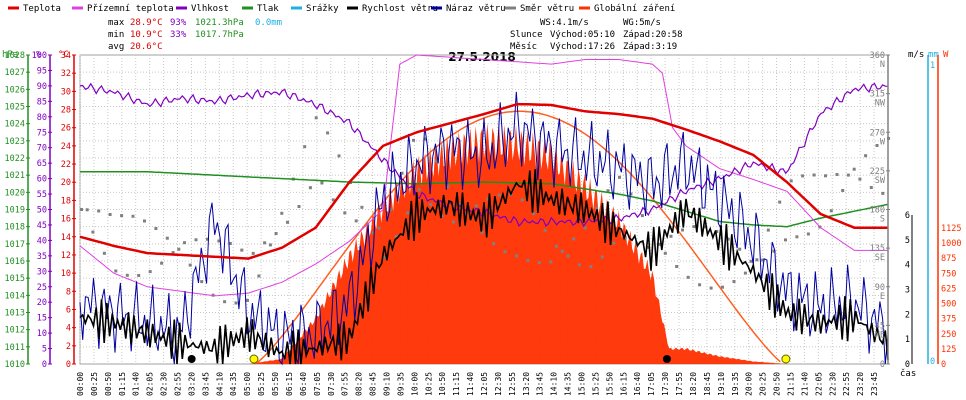 The image size is (966, 400). Describe the element at coordinates (66, 274) in the screenshot. I see `temperature-axis-tick-label: 10` at that location.